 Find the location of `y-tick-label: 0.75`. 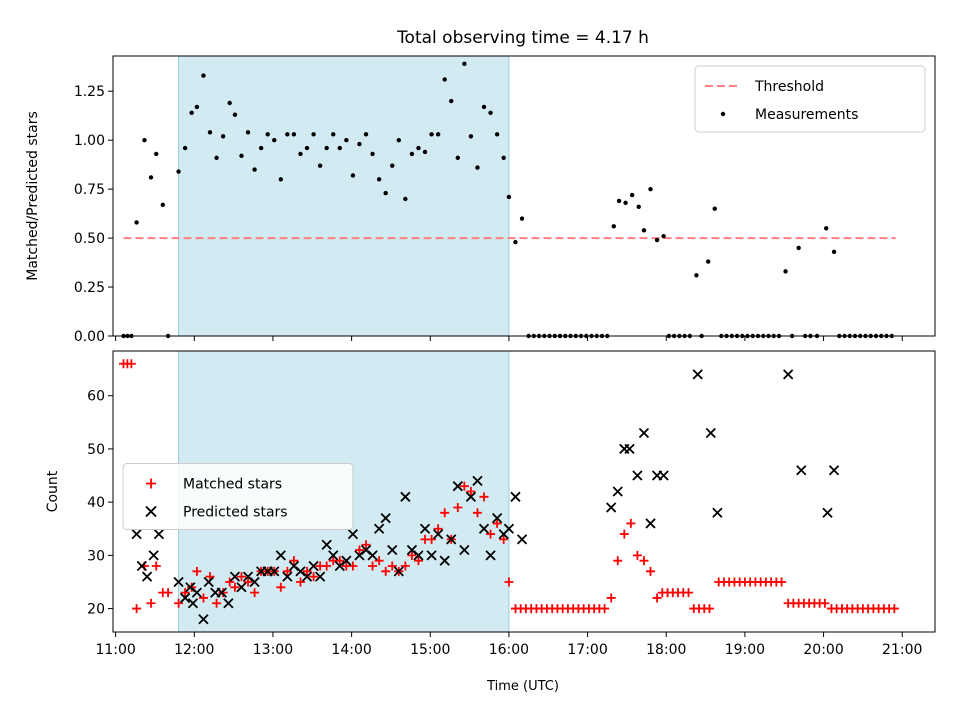

y-tick-label: 0.75 is located at coordinates (89, 190).